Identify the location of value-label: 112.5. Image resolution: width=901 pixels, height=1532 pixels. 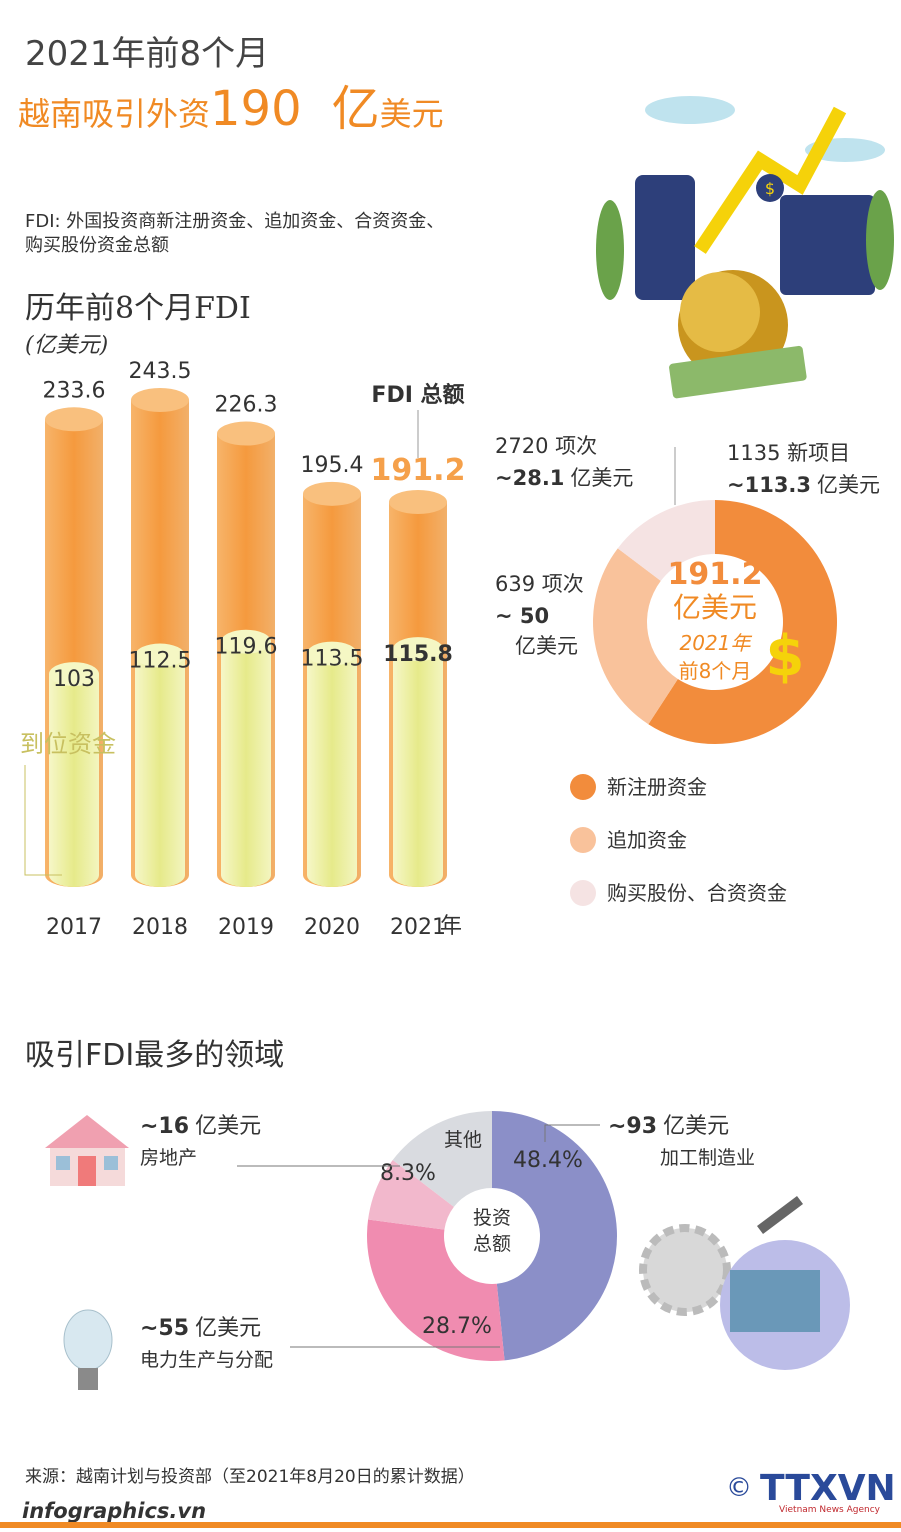
(160, 661).